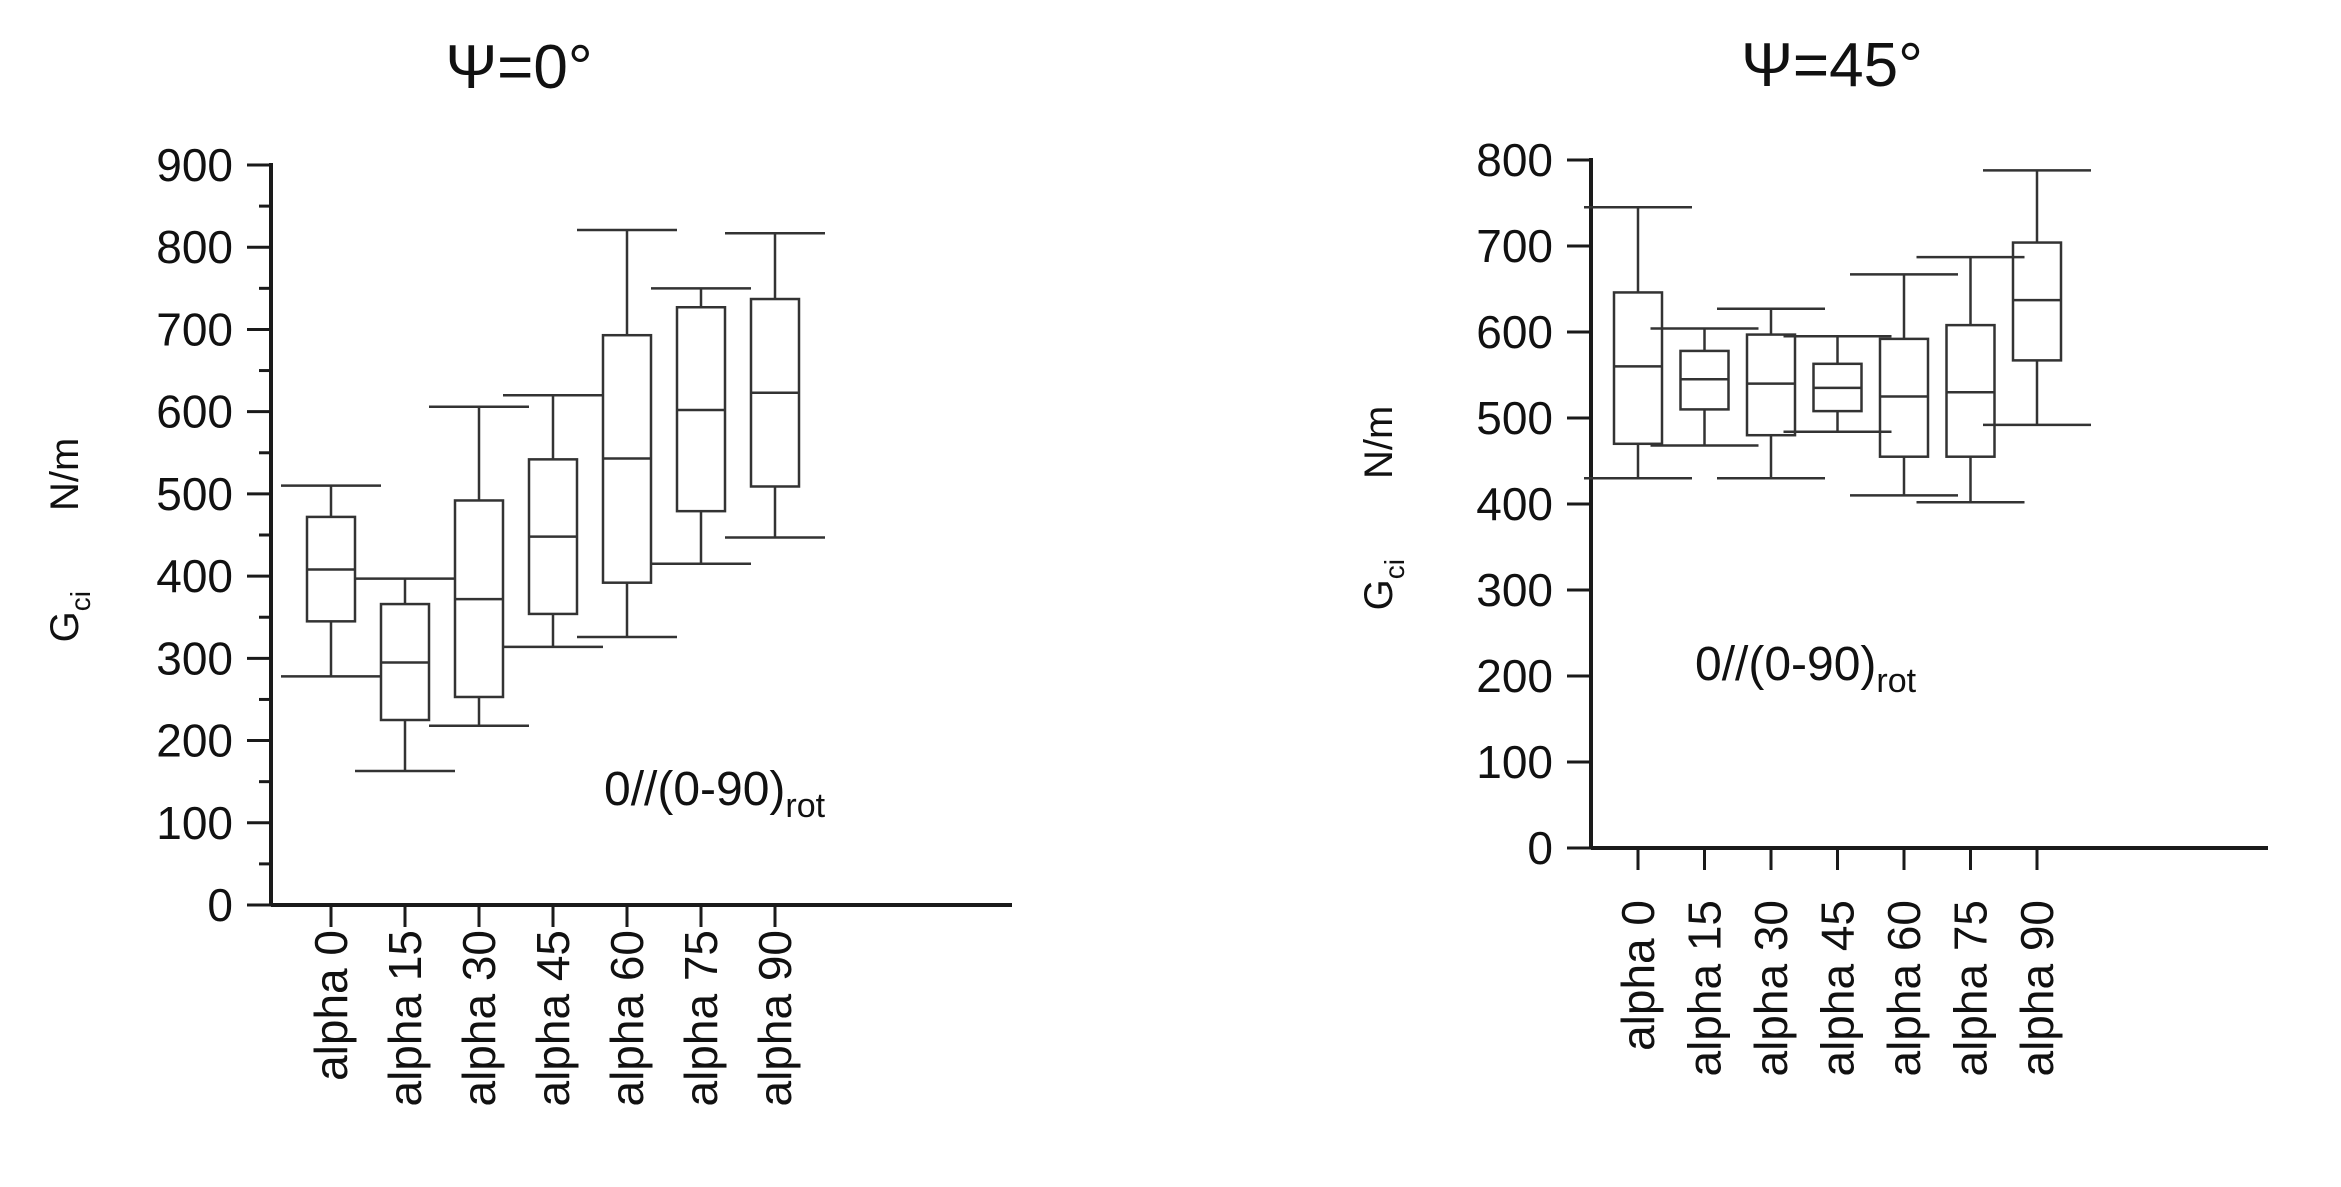  Describe the element at coordinates (518, 67) in the screenshot. I see `chart-title: Ψ=0°` at that location.